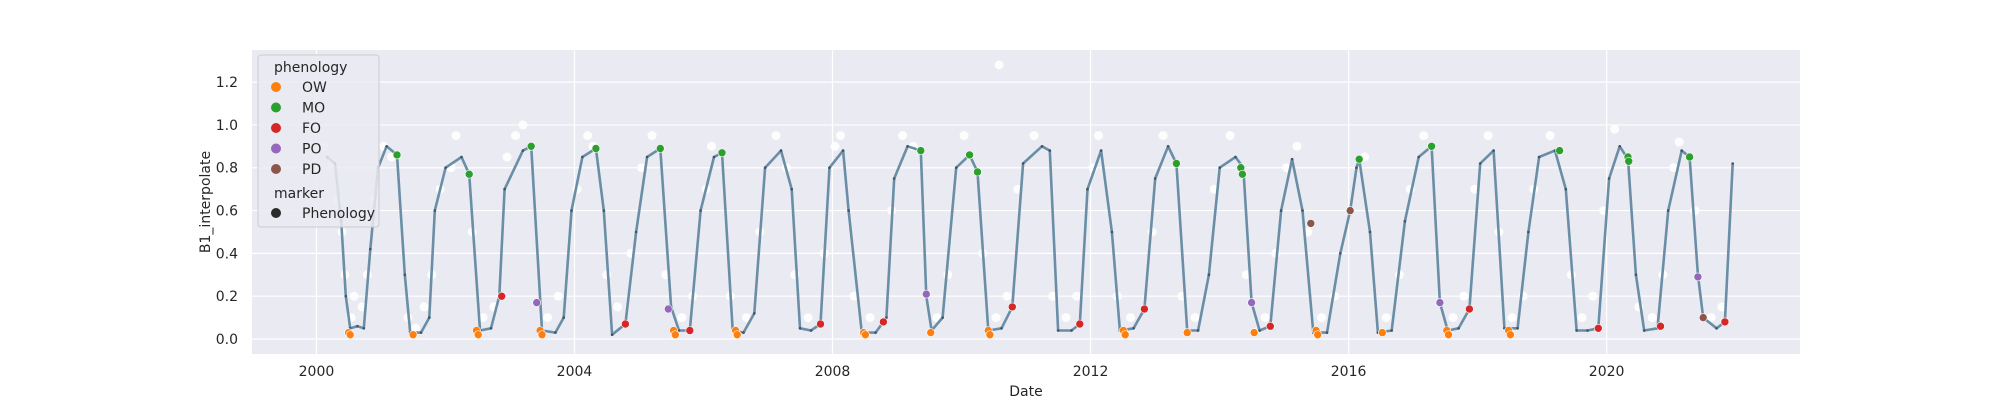 The height and width of the screenshot is (404, 2000). I want to click on legend-title: phenology, so click(310, 68).